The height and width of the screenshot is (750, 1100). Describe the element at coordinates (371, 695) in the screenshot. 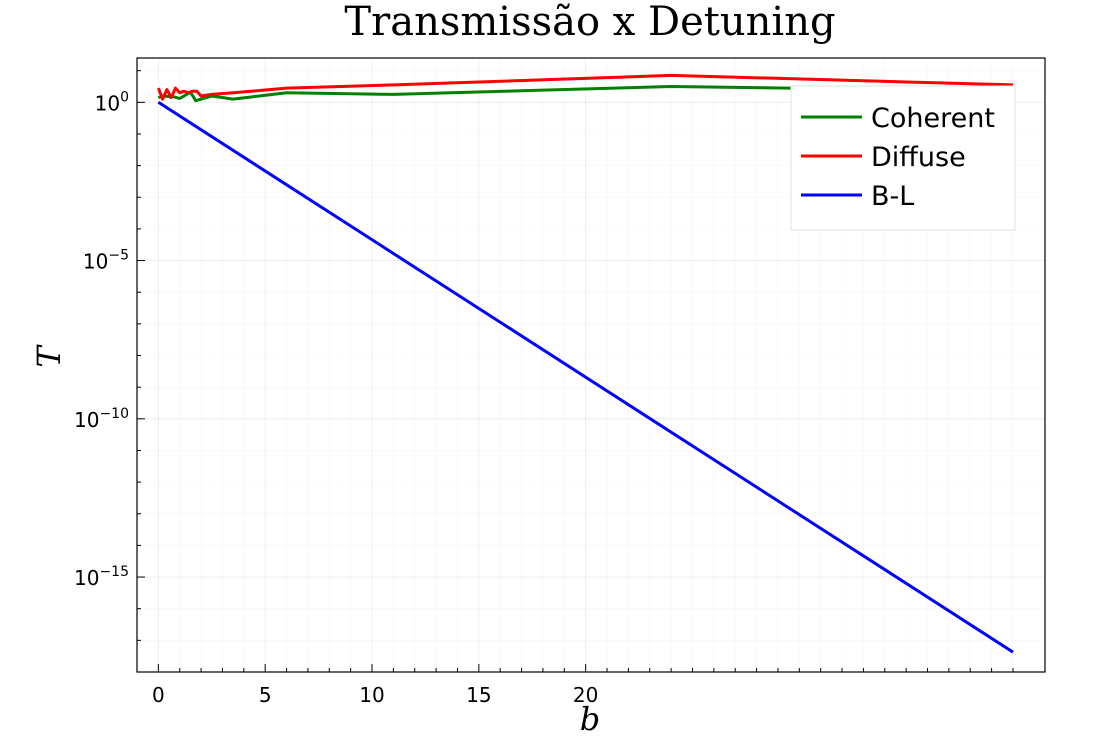

I see `x-tick-label: 10` at that location.